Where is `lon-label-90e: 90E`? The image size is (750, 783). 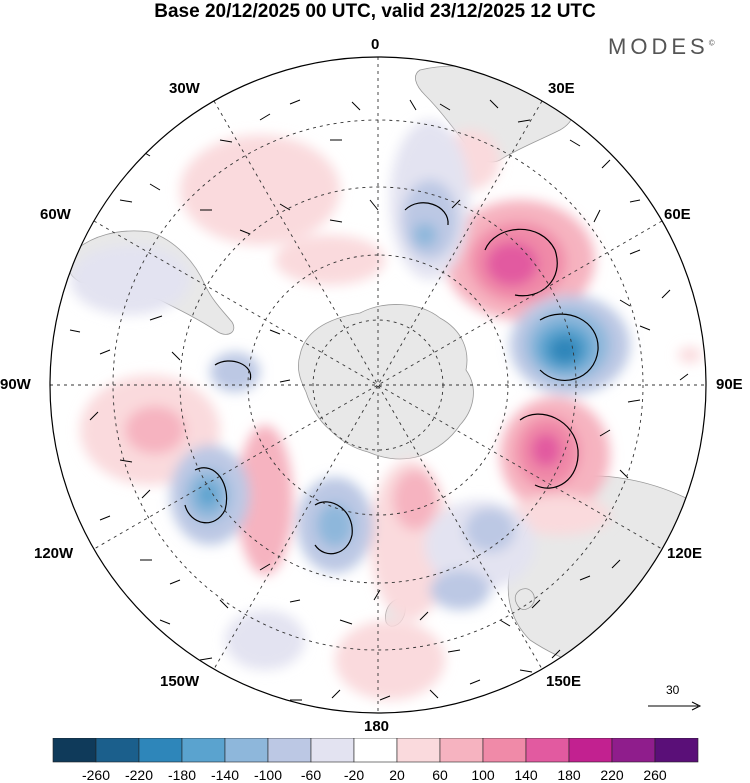 lon-label-90e: 90E is located at coordinates (729, 384).